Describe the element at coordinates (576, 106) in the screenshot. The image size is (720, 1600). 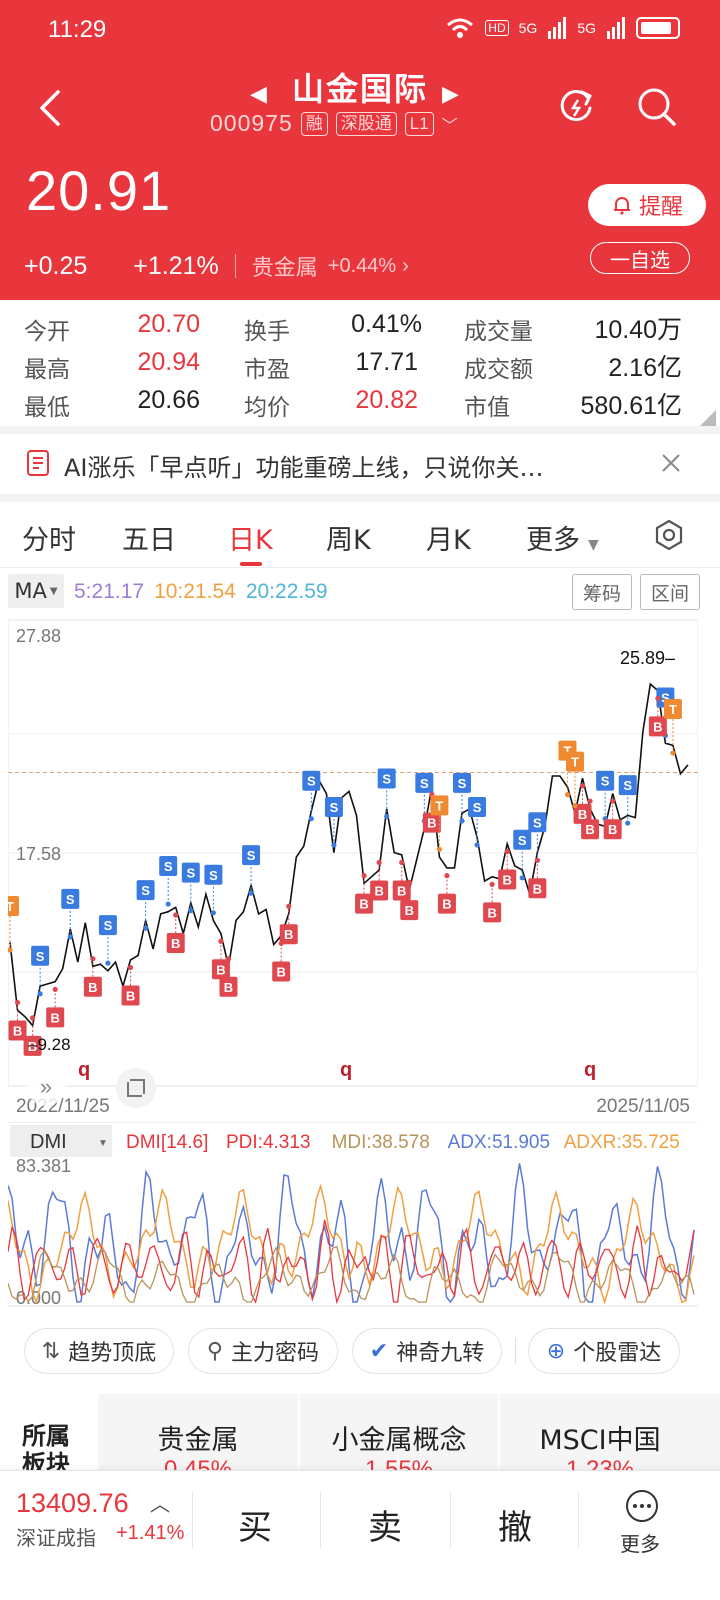
I see `refresh-icon` at that location.